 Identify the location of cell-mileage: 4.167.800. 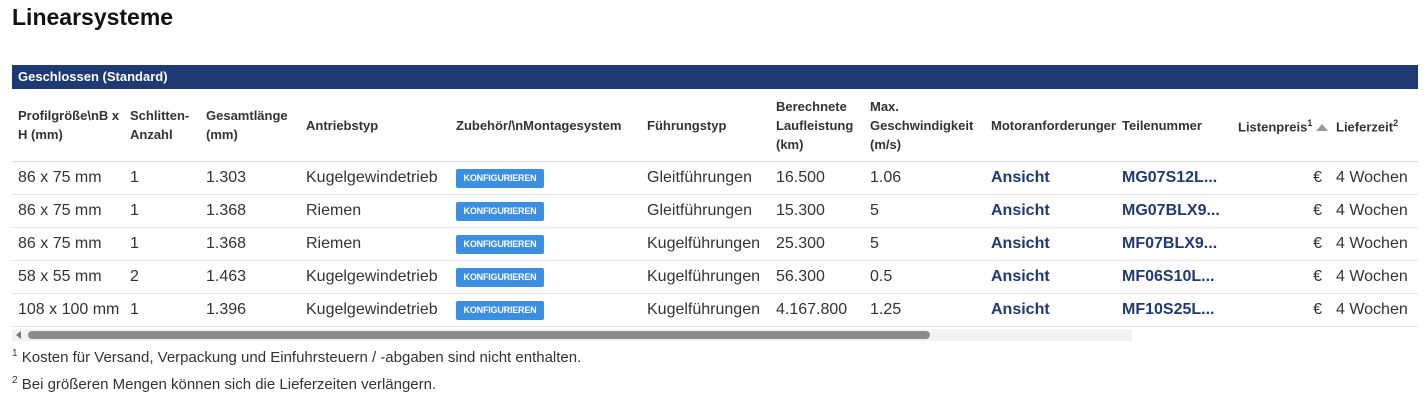
(817, 310).